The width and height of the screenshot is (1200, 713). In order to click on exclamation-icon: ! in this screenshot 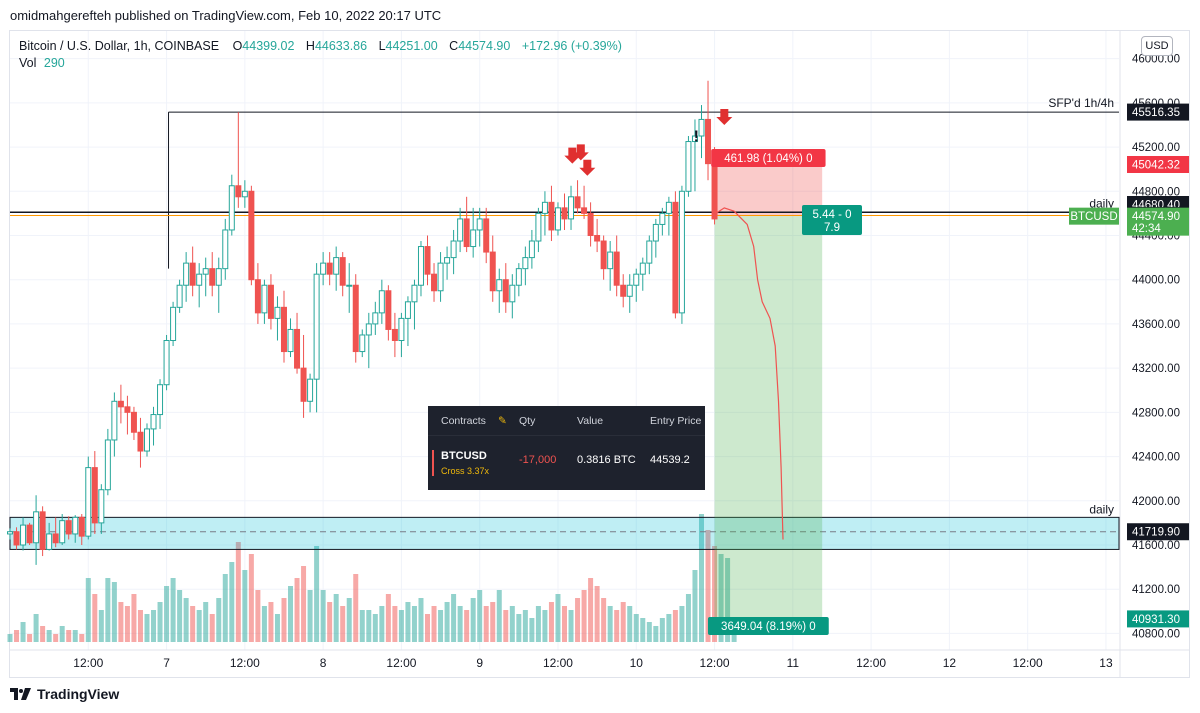, I will do `click(696, 137)`.